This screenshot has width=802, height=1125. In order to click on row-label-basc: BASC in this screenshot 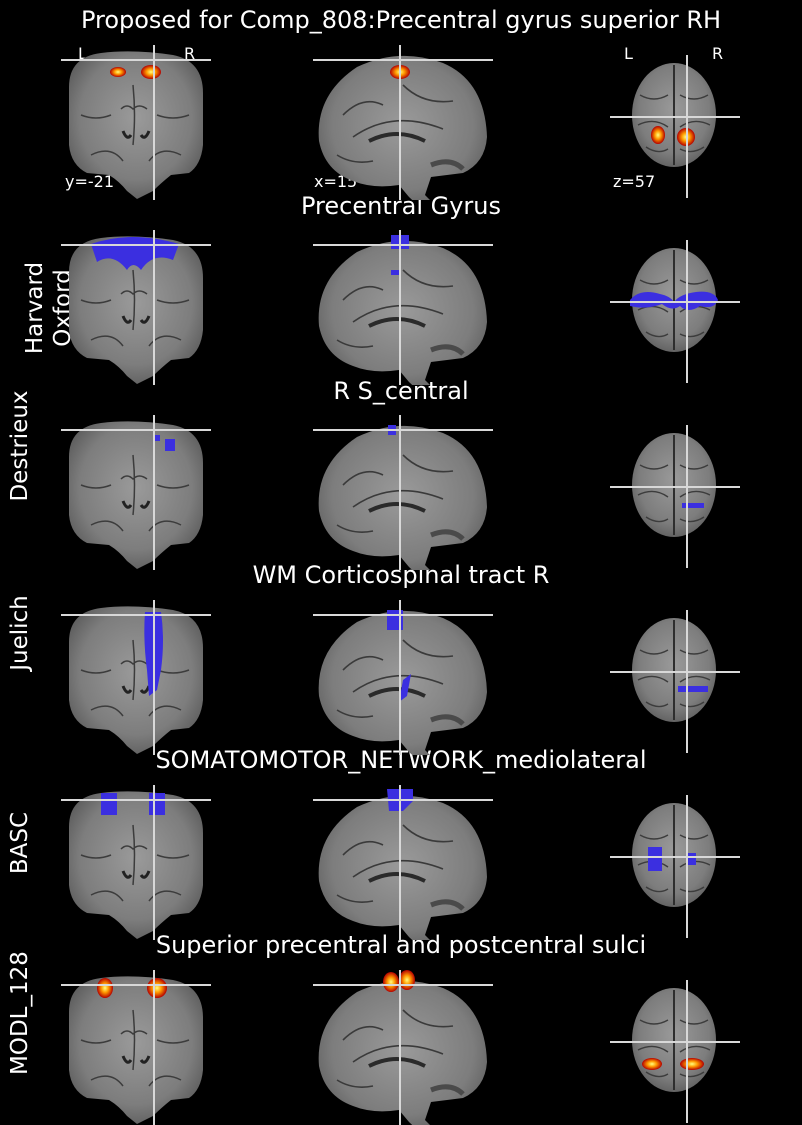, I will do `click(20, 843)`.